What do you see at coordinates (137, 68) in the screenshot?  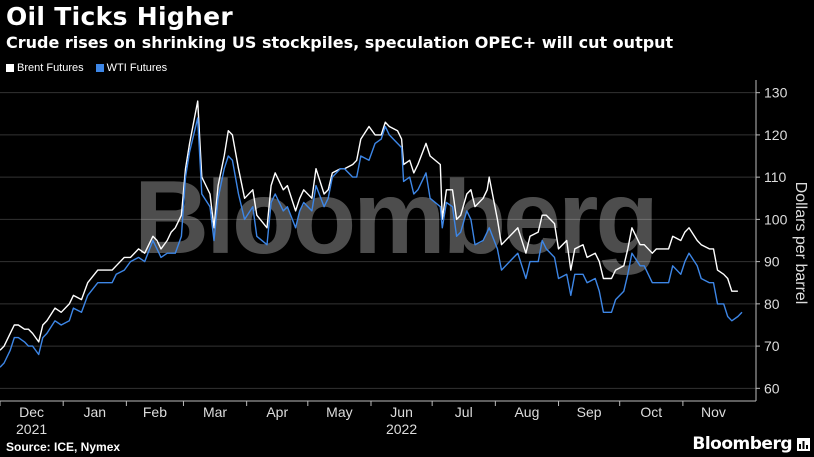 I see `legend-label-wti: WTI Futures` at bounding box center [137, 68].